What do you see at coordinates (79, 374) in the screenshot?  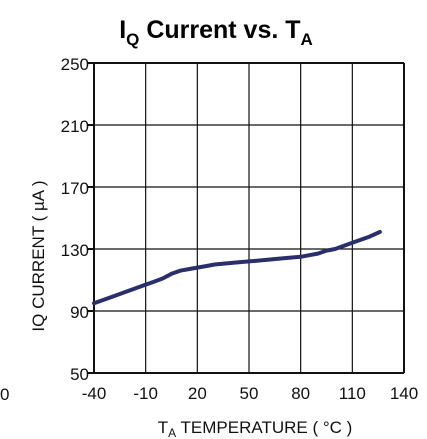 I see `y-tick-label: 50` at bounding box center [79, 374].